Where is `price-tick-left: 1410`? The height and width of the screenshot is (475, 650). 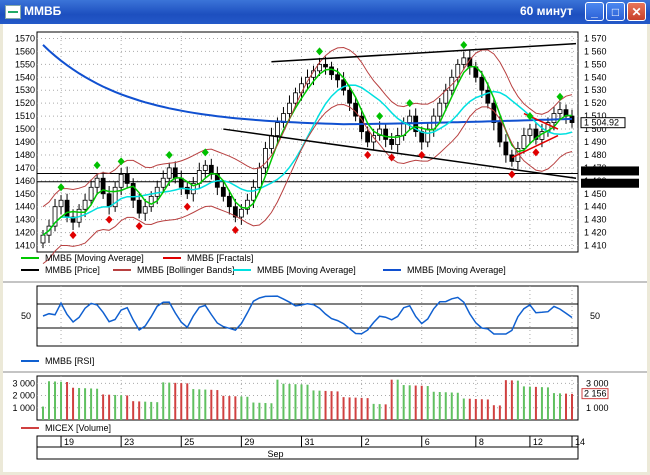 price-tick-left: 1410 is located at coordinates (25, 246).